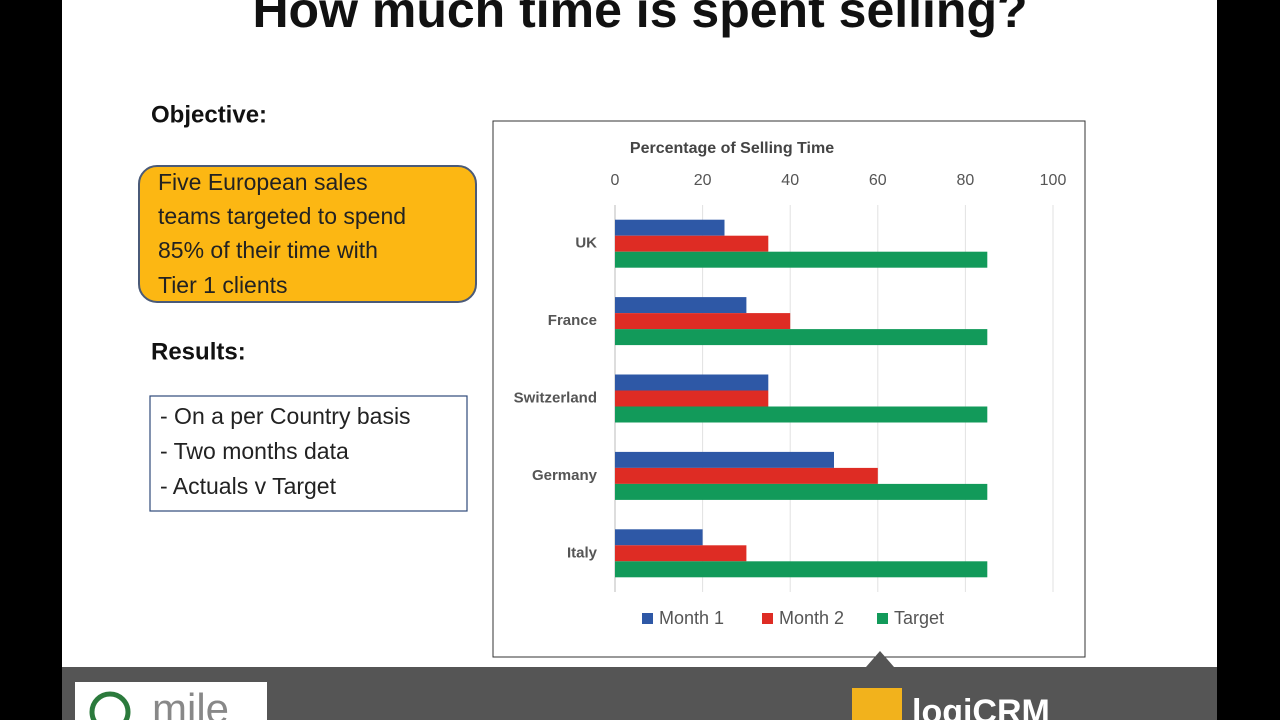 This screenshot has height=720, width=1280. Describe the element at coordinates (254, 451) in the screenshot. I see `results-item: - Two months data` at that location.